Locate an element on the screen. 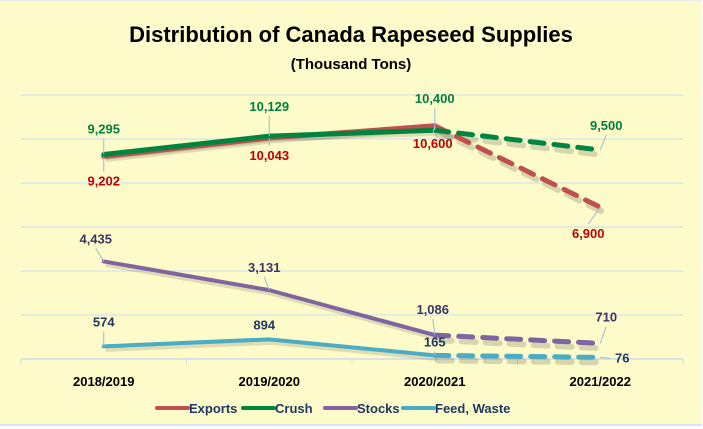 The image size is (703, 429). legend-item-stocks: Stocks is located at coordinates (361, 408).